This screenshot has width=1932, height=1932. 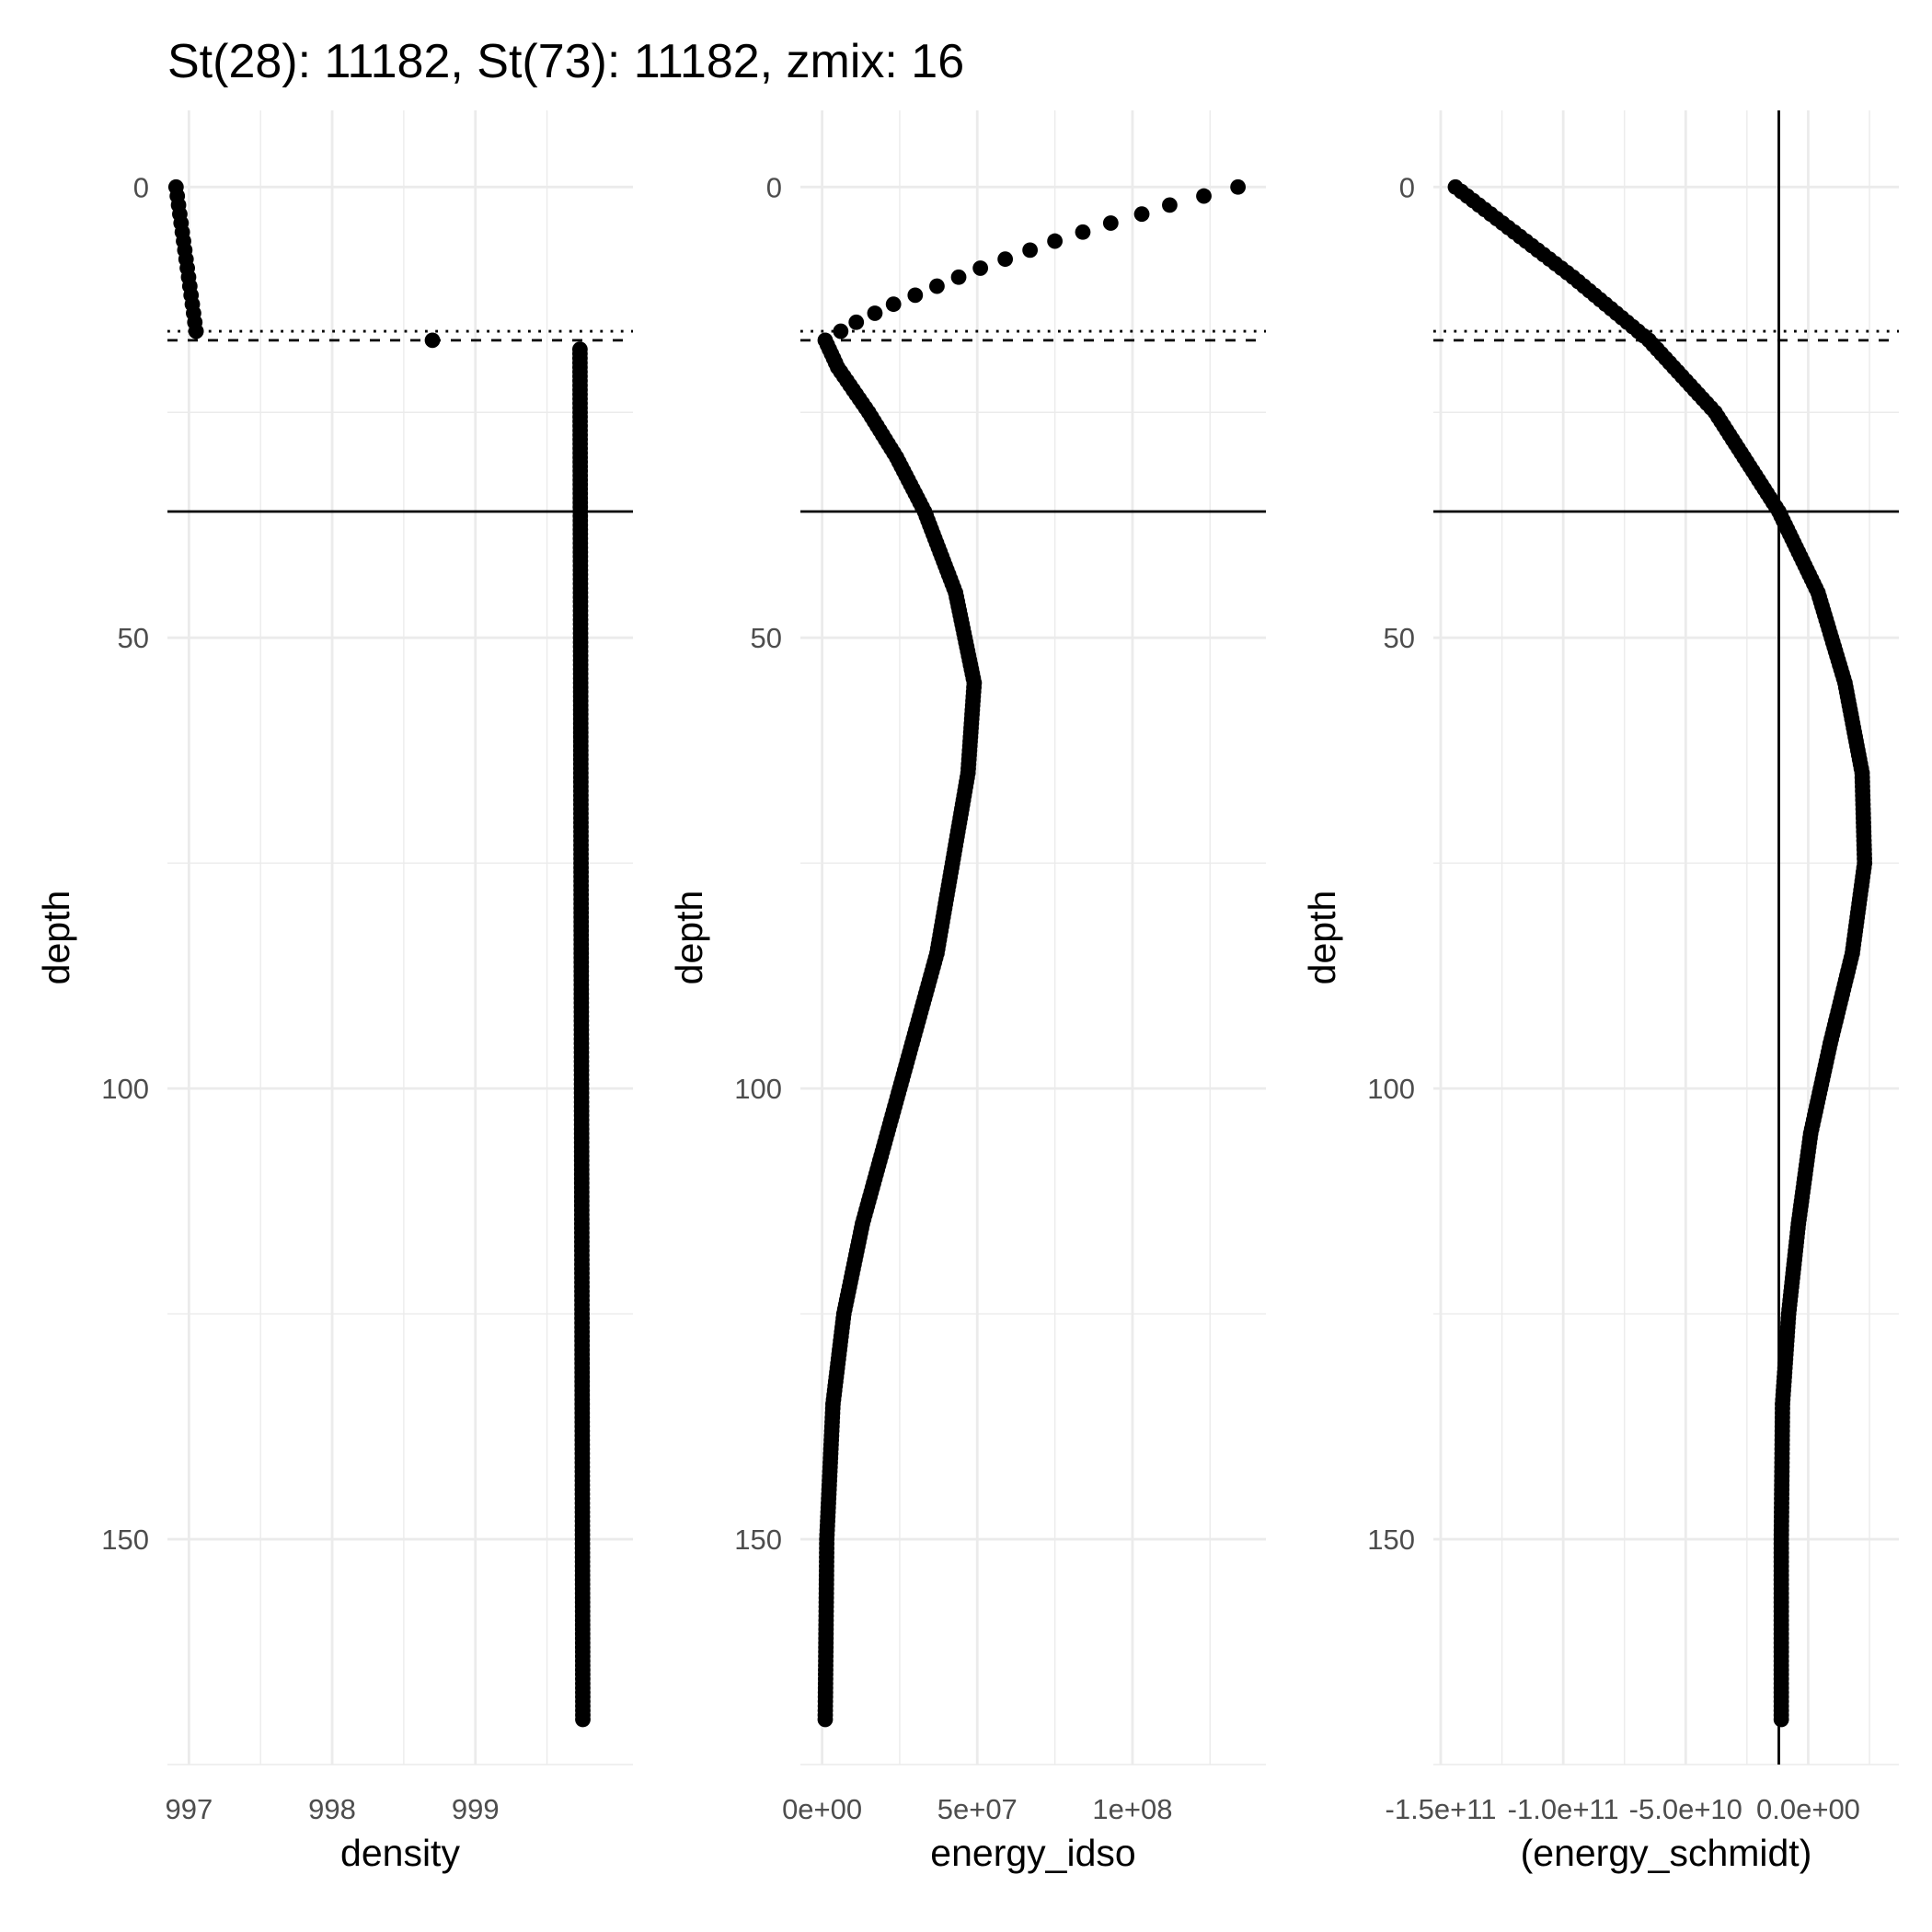 I want to click on x-axis-title: energy_idso, so click(x=1032, y=1853).